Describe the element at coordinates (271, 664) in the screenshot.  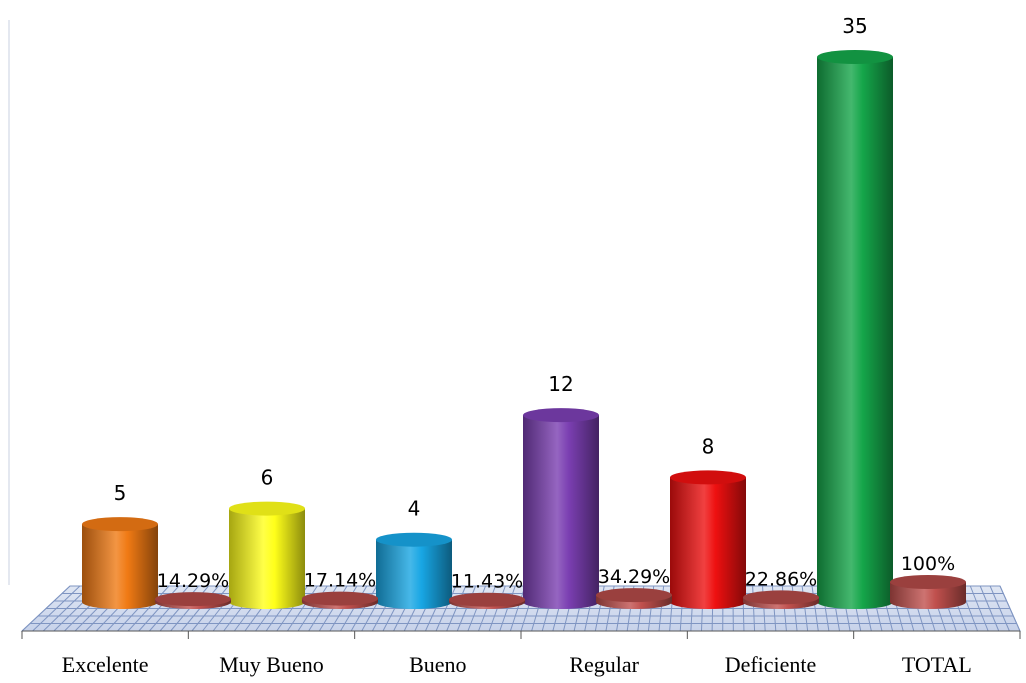
I see `x-tick-label: Muy Bueno` at that location.